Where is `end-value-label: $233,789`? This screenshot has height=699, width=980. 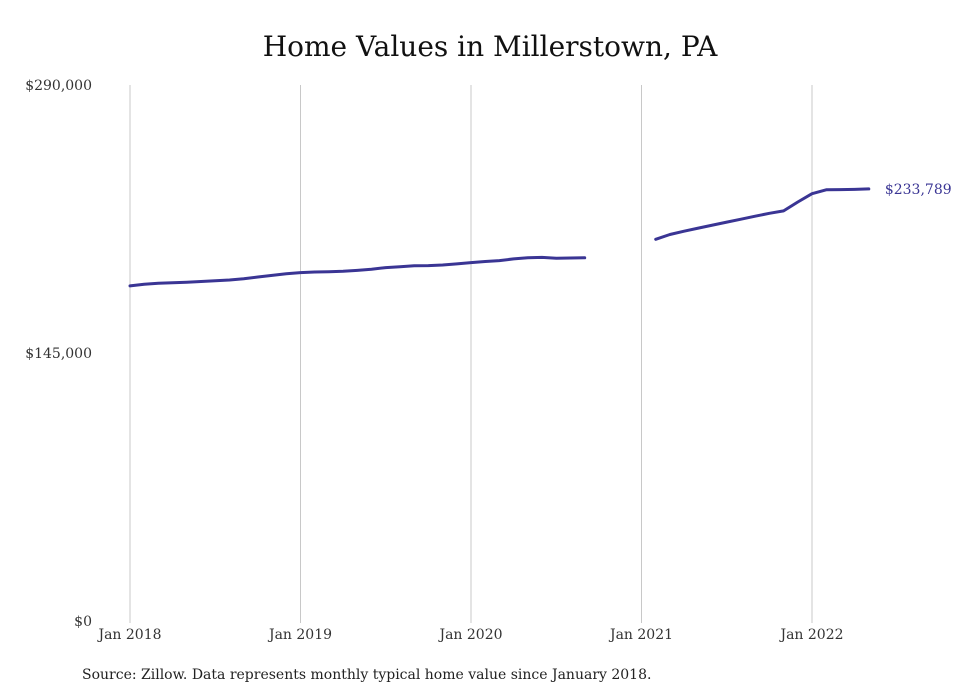
end-value-label: $233,789 is located at coordinates (918, 190).